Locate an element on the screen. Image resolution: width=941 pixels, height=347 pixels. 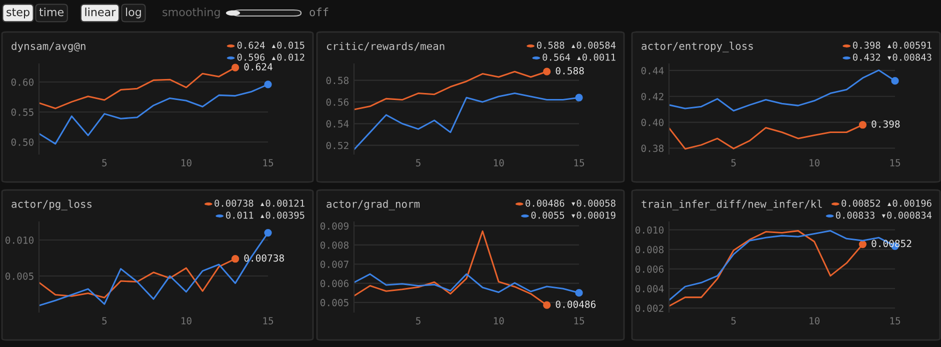
data-label: 0.588 is located at coordinates (570, 70).